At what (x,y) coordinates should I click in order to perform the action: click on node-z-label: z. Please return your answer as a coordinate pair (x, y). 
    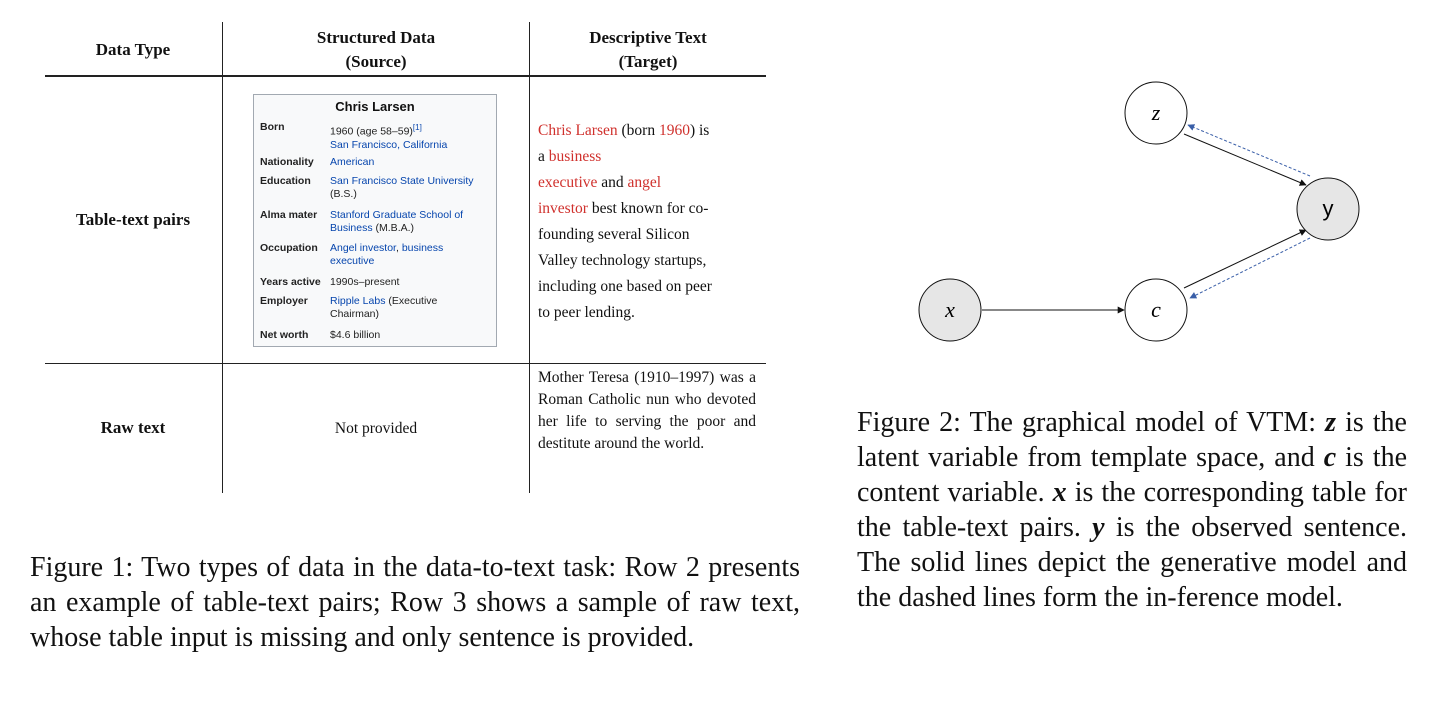
    Looking at the image, I should click on (1156, 112).